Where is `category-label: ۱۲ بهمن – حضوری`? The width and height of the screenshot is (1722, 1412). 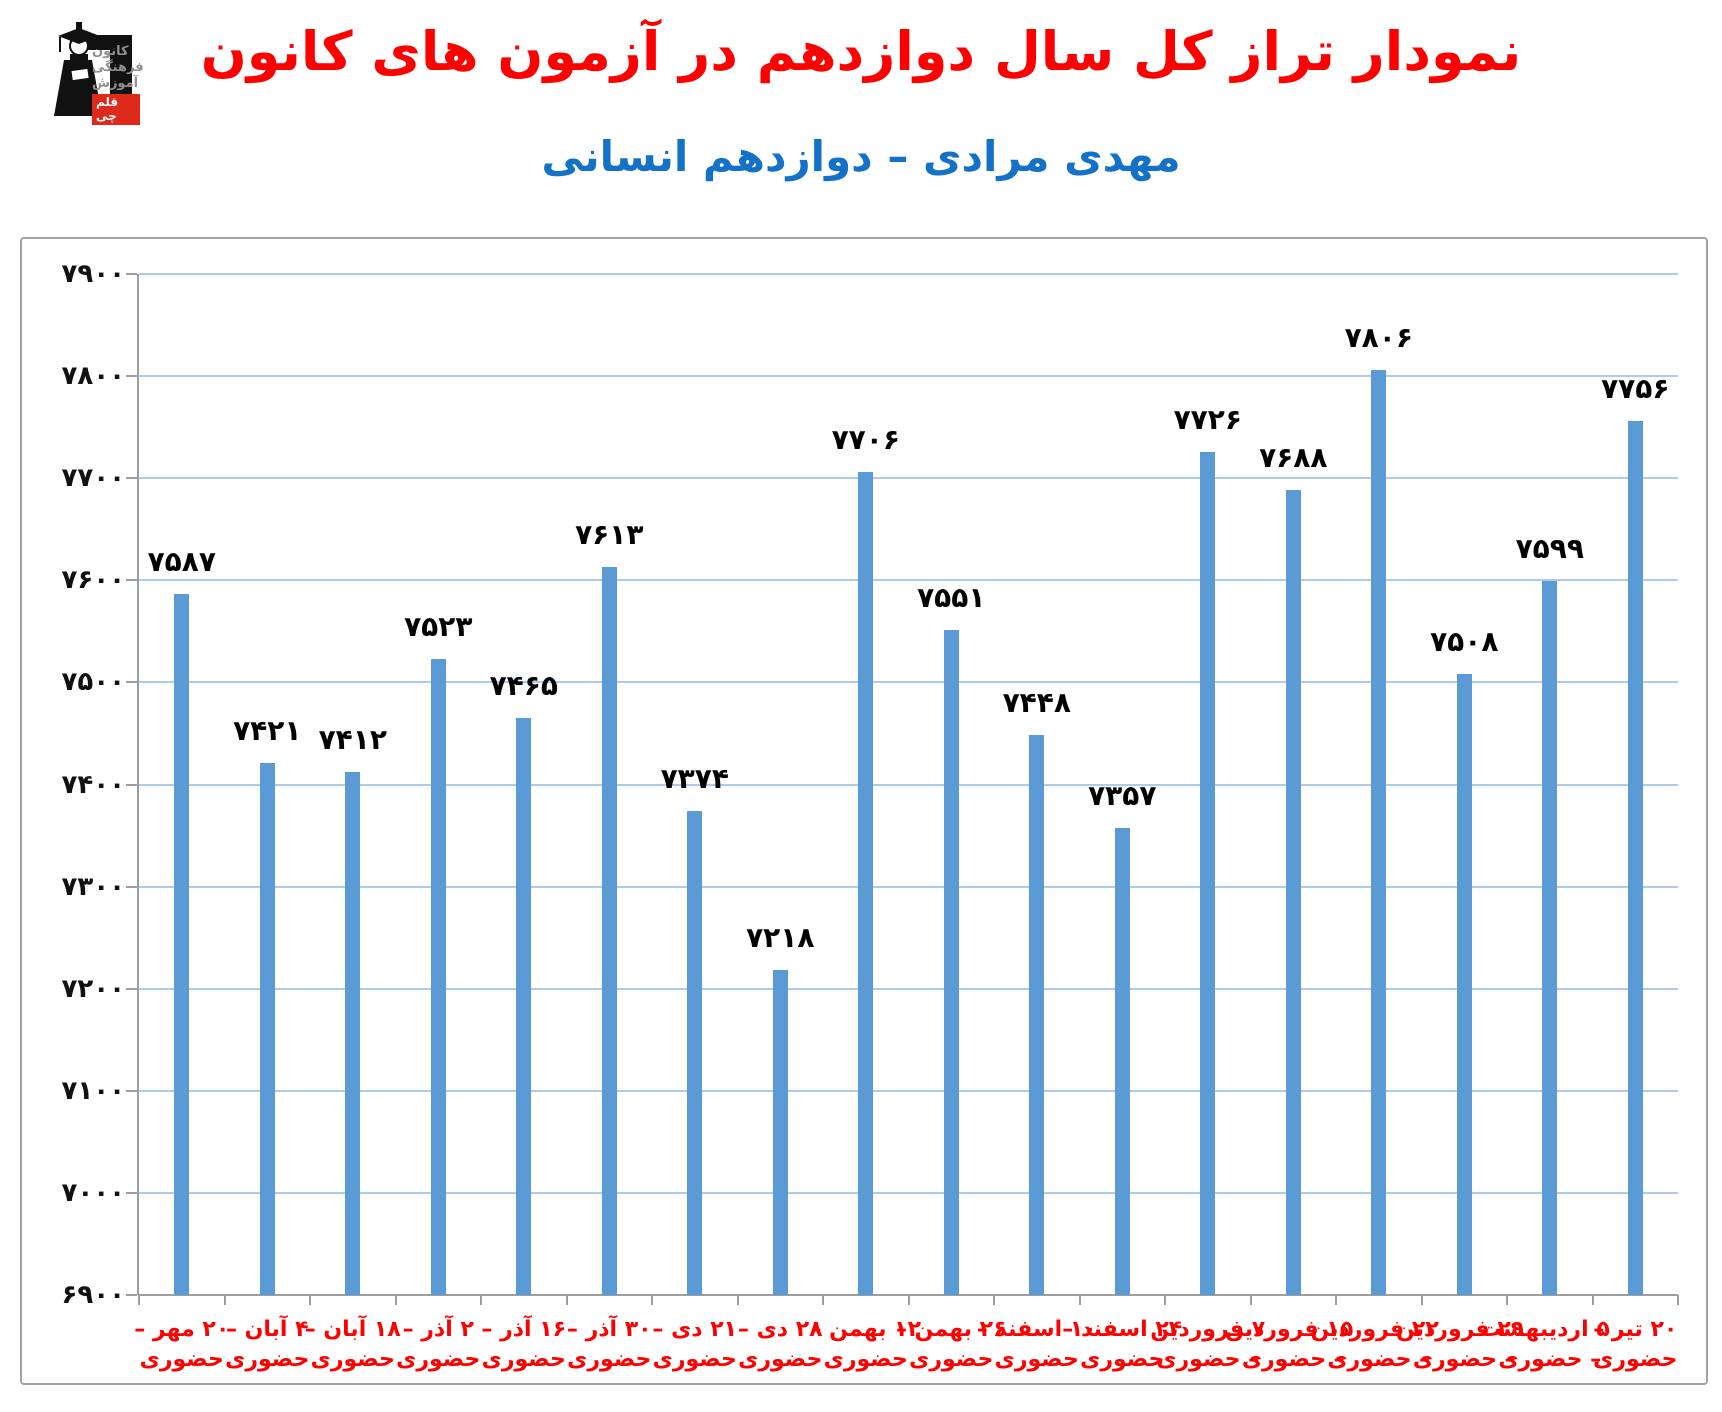 category-label: ۱۲ بهمن – حضوری is located at coordinates (865, 1344).